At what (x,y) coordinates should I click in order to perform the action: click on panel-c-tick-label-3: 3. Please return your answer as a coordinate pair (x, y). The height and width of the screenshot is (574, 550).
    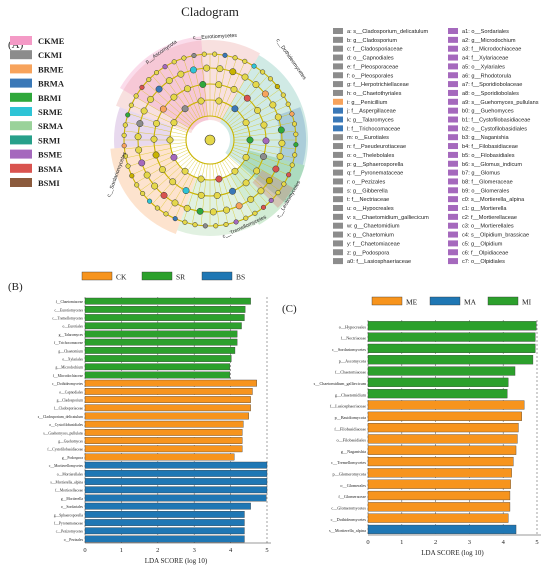
    Looking at the image, I should click on (469, 542).